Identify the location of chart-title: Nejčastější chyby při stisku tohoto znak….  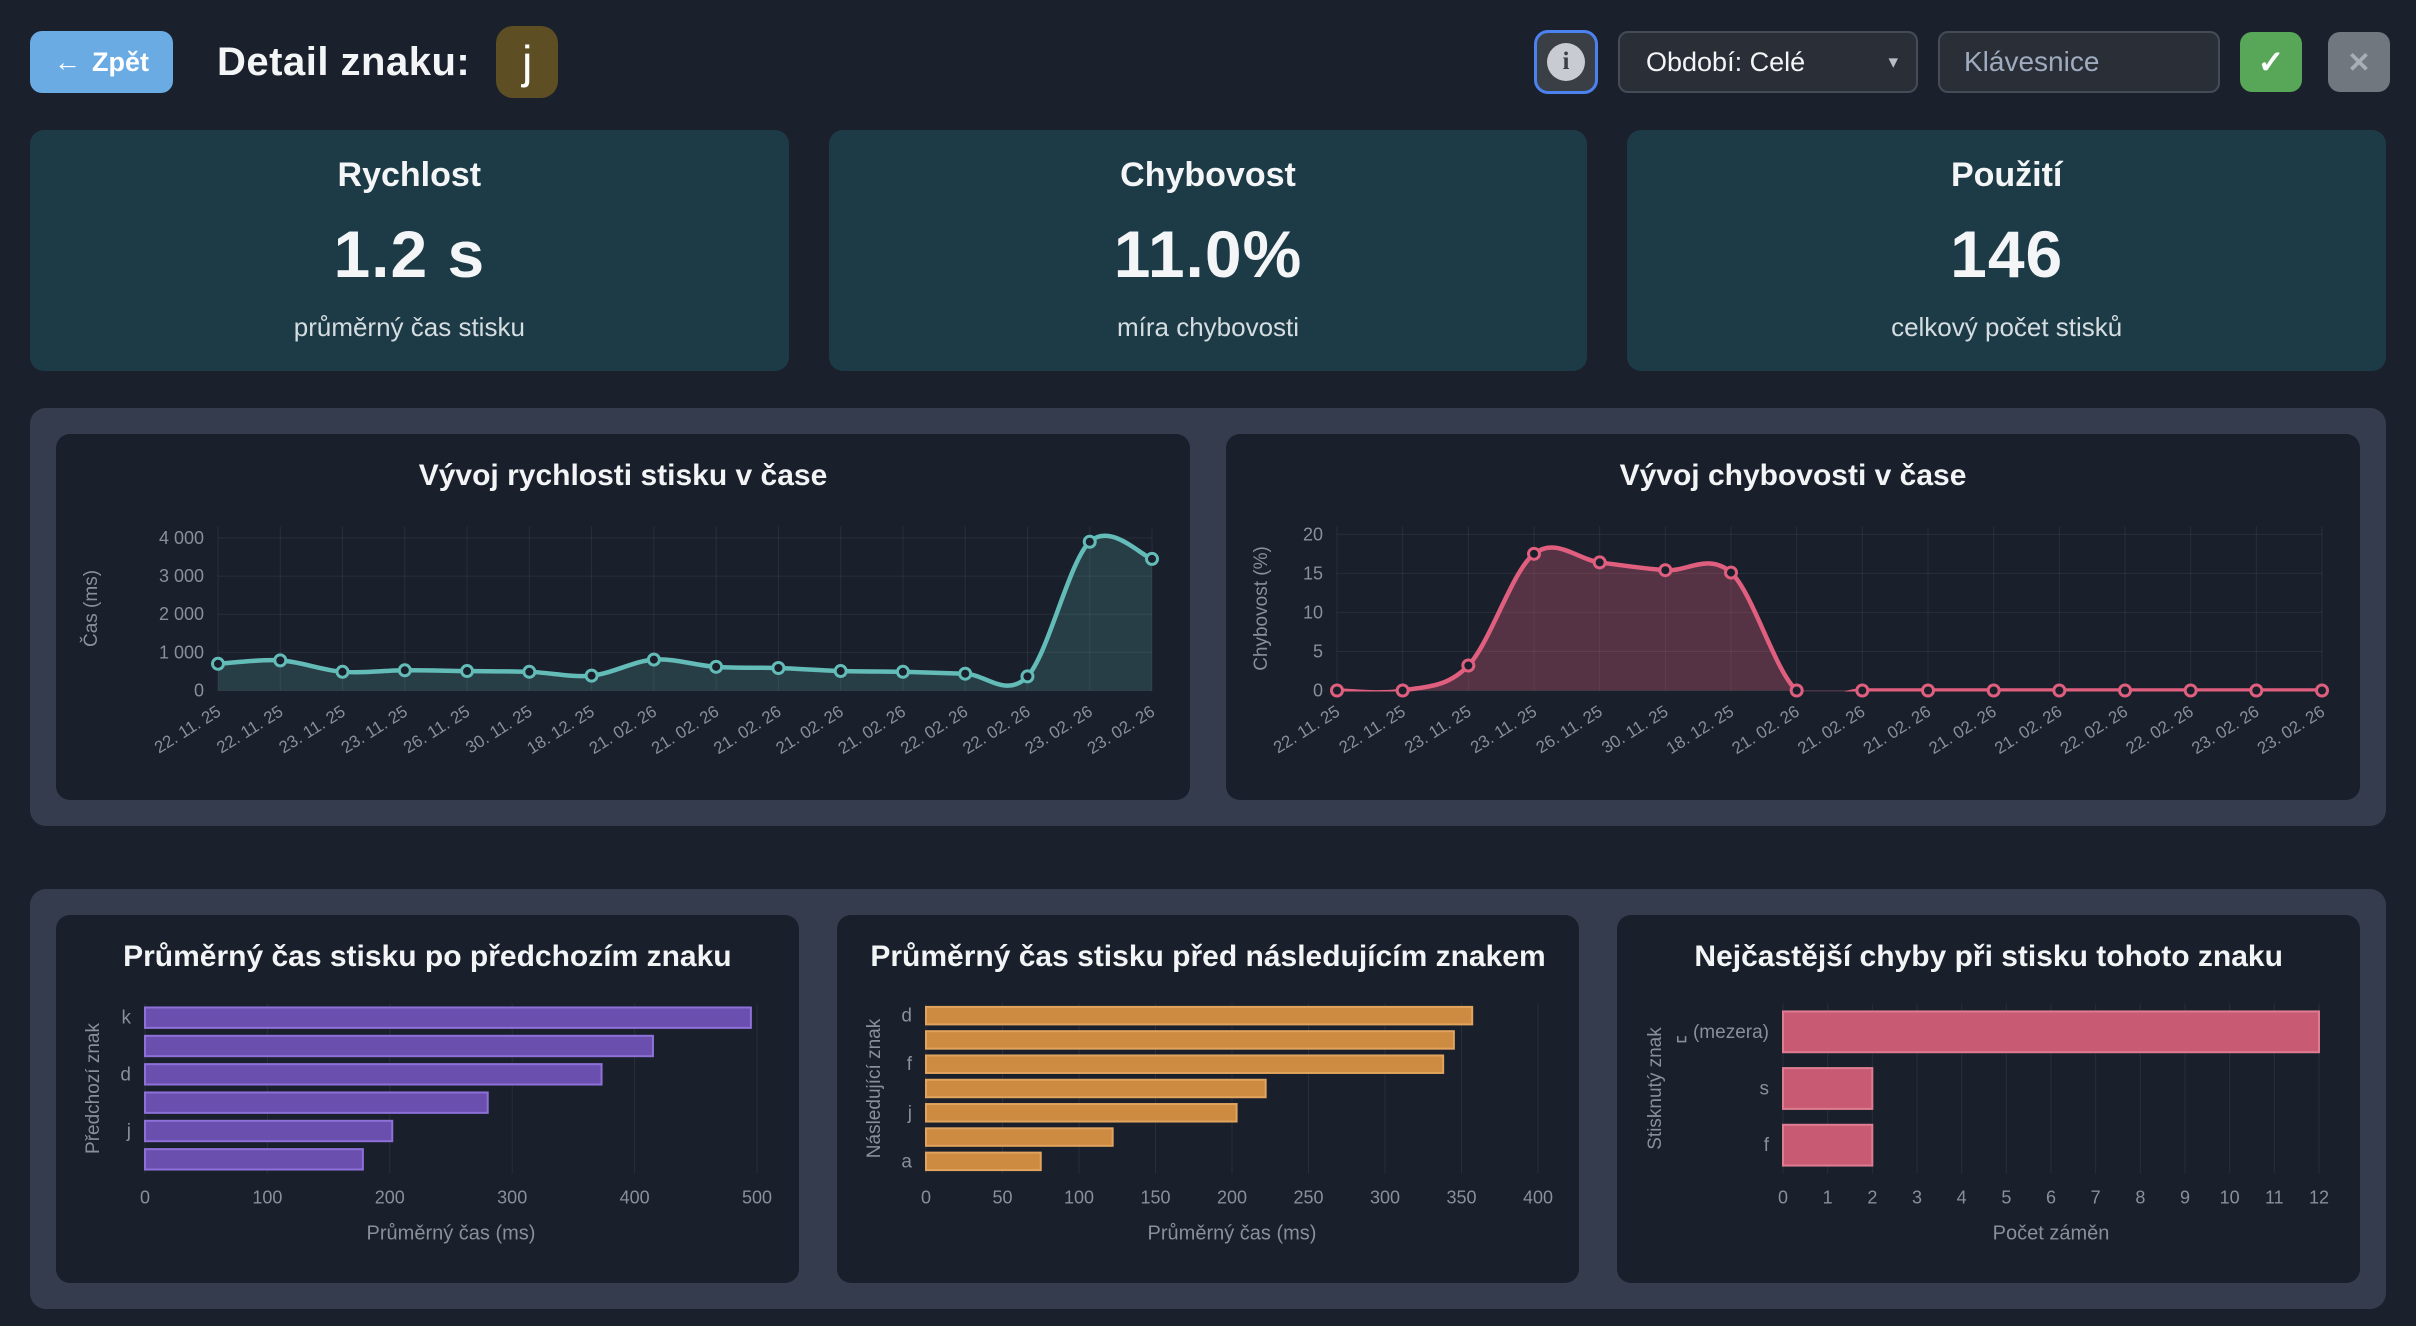
(1988, 956).